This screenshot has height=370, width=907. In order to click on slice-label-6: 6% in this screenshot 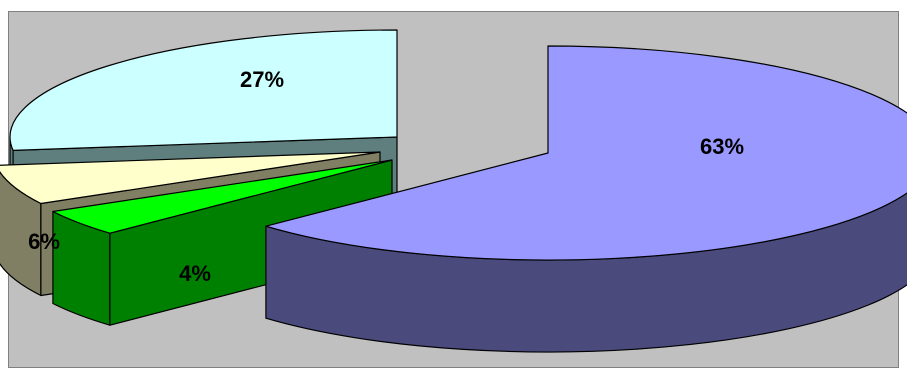, I will do `click(44, 241)`.